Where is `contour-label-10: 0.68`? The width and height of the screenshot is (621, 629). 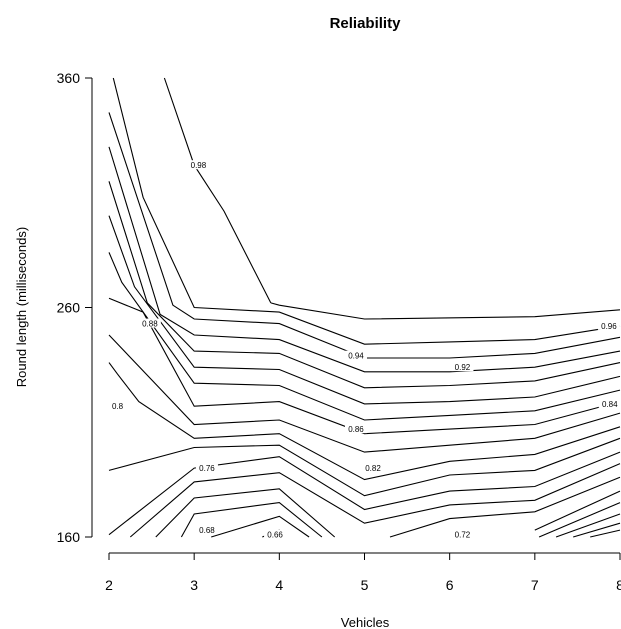 contour-label-10: 0.68 is located at coordinates (207, 530).